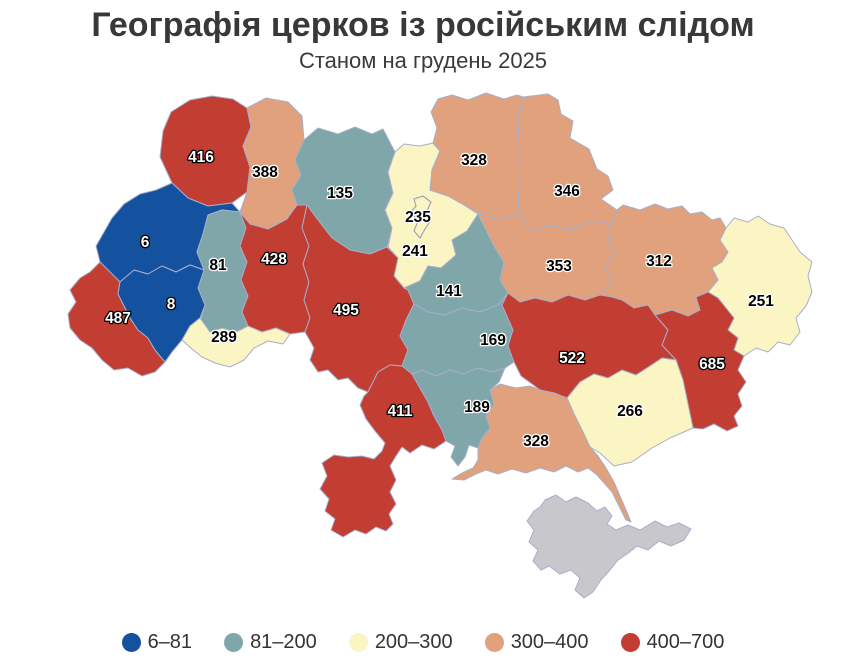  What do you see at coordinates (572, 358) in the screenshot?
I see `region-value-label: 522` at bounding box center [572, 358].